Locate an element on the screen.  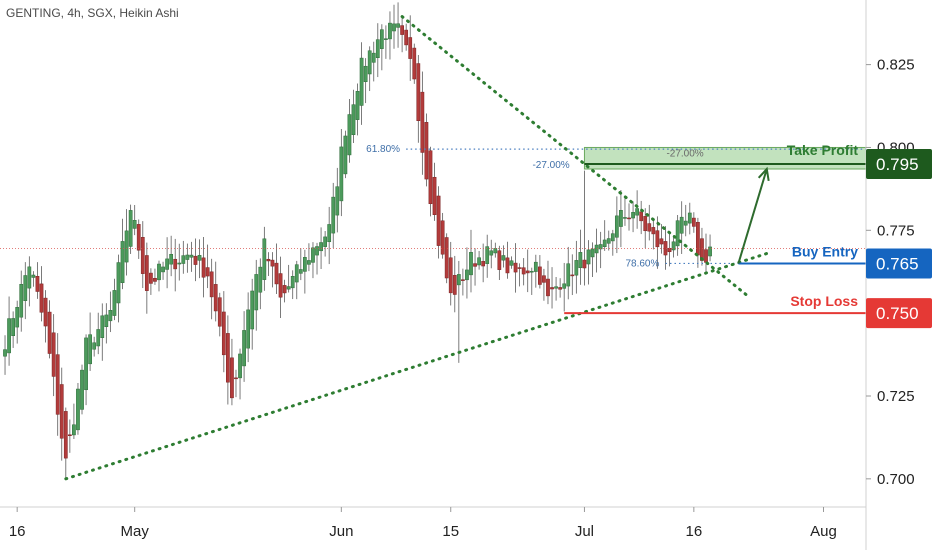
price-tag-label: 0.795 is located at coordinates (897, 164).